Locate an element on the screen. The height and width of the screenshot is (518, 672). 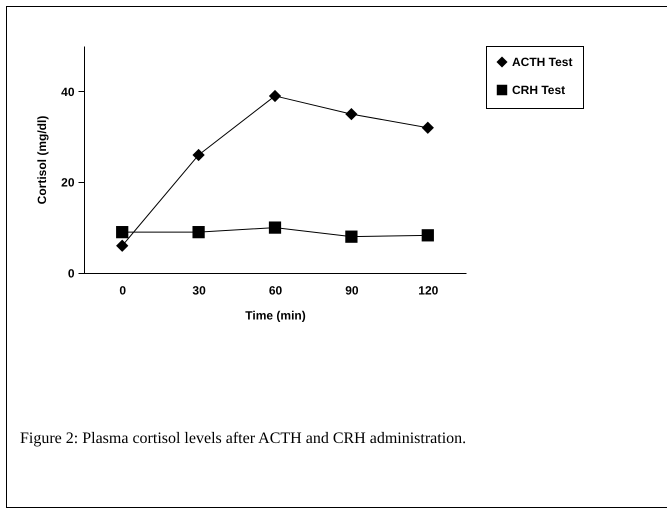
x-tick-label: 60 is located at coordinates (275, 291).